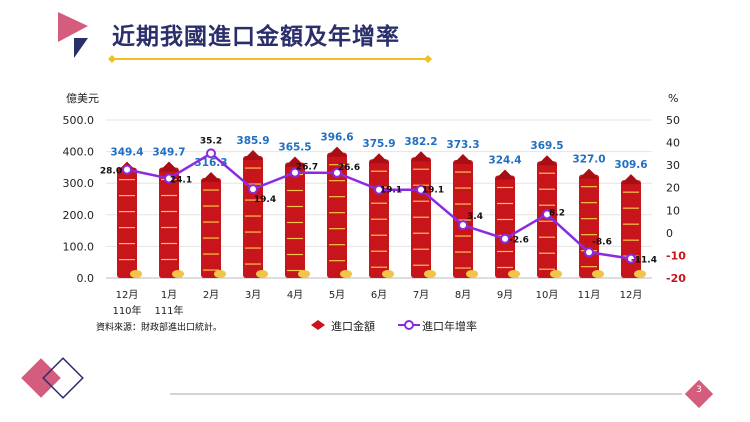 This screenshot has height=422, width=750. What do you see at coordinates (252, 141) in the screenshot?
I see `bar-value-label: 385.9` at bounding box center [252, 141].